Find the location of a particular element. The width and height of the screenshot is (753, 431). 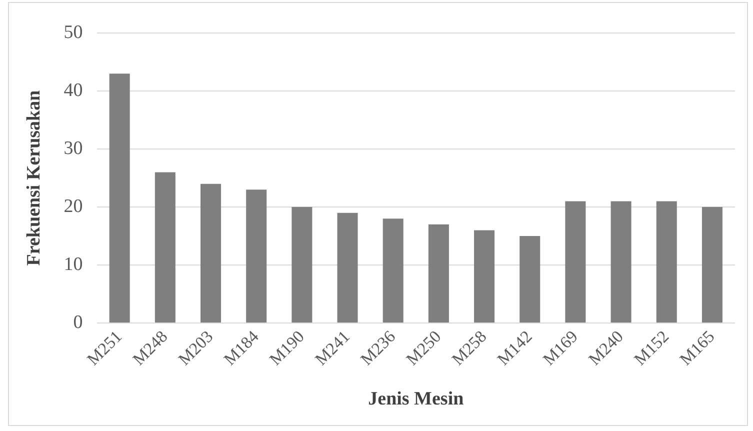

y-tick-label: 30 is located at coordinates (73, 149).